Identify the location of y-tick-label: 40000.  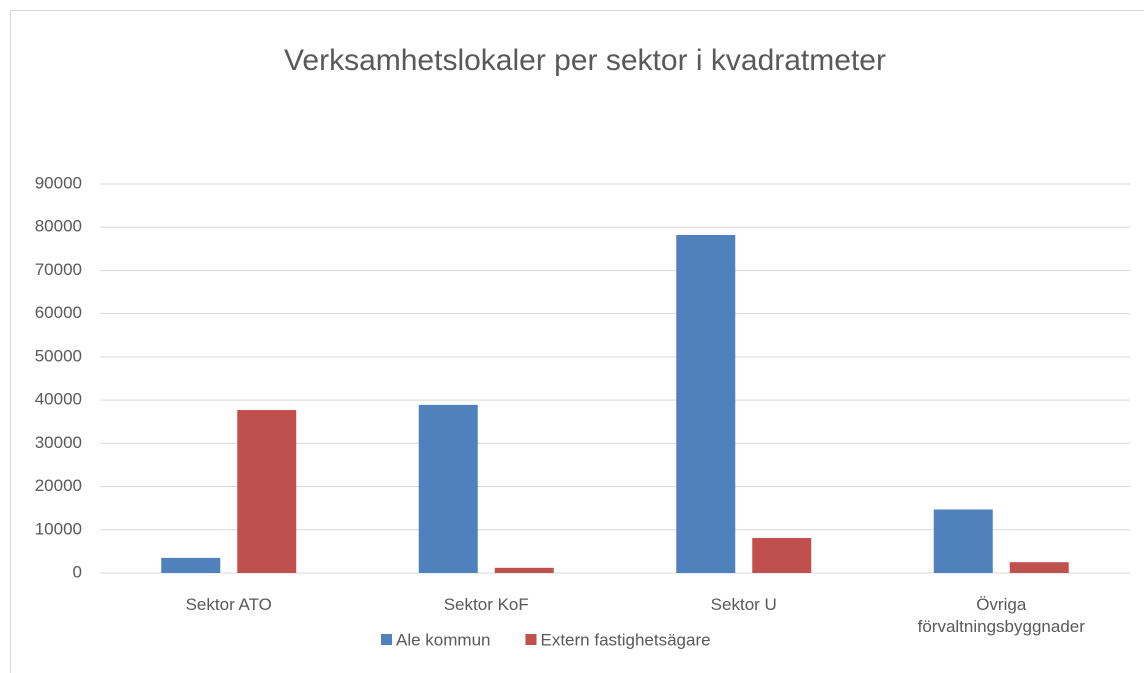
(58, 399).